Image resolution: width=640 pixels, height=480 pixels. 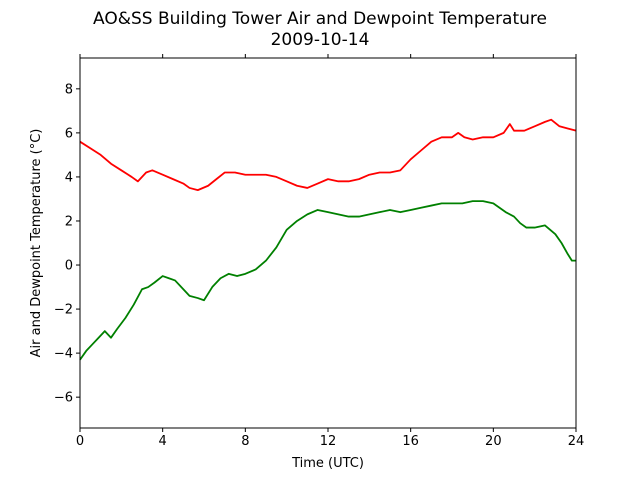 I want to click on chart-subtitle: 2009-10-14, so click(x=320, y=40).